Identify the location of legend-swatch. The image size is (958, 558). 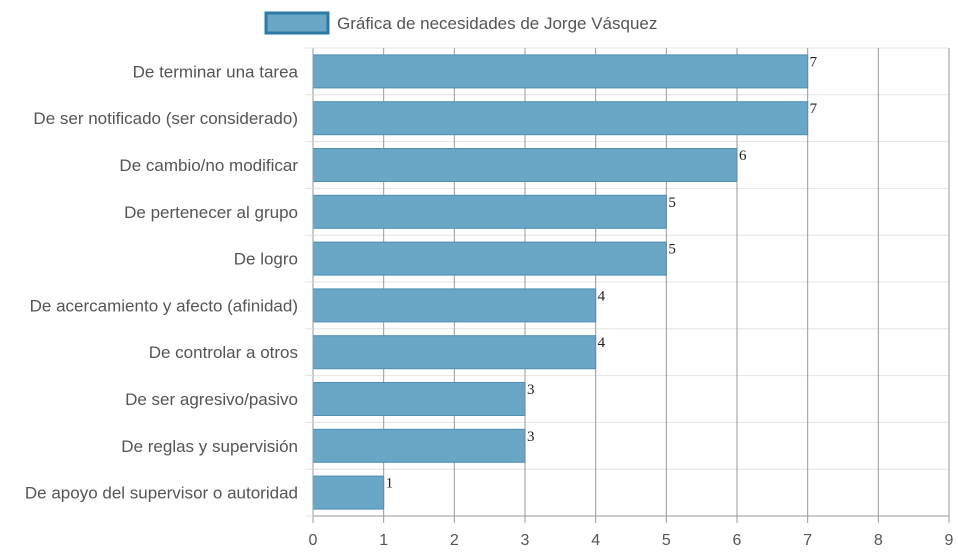
(297, 23).